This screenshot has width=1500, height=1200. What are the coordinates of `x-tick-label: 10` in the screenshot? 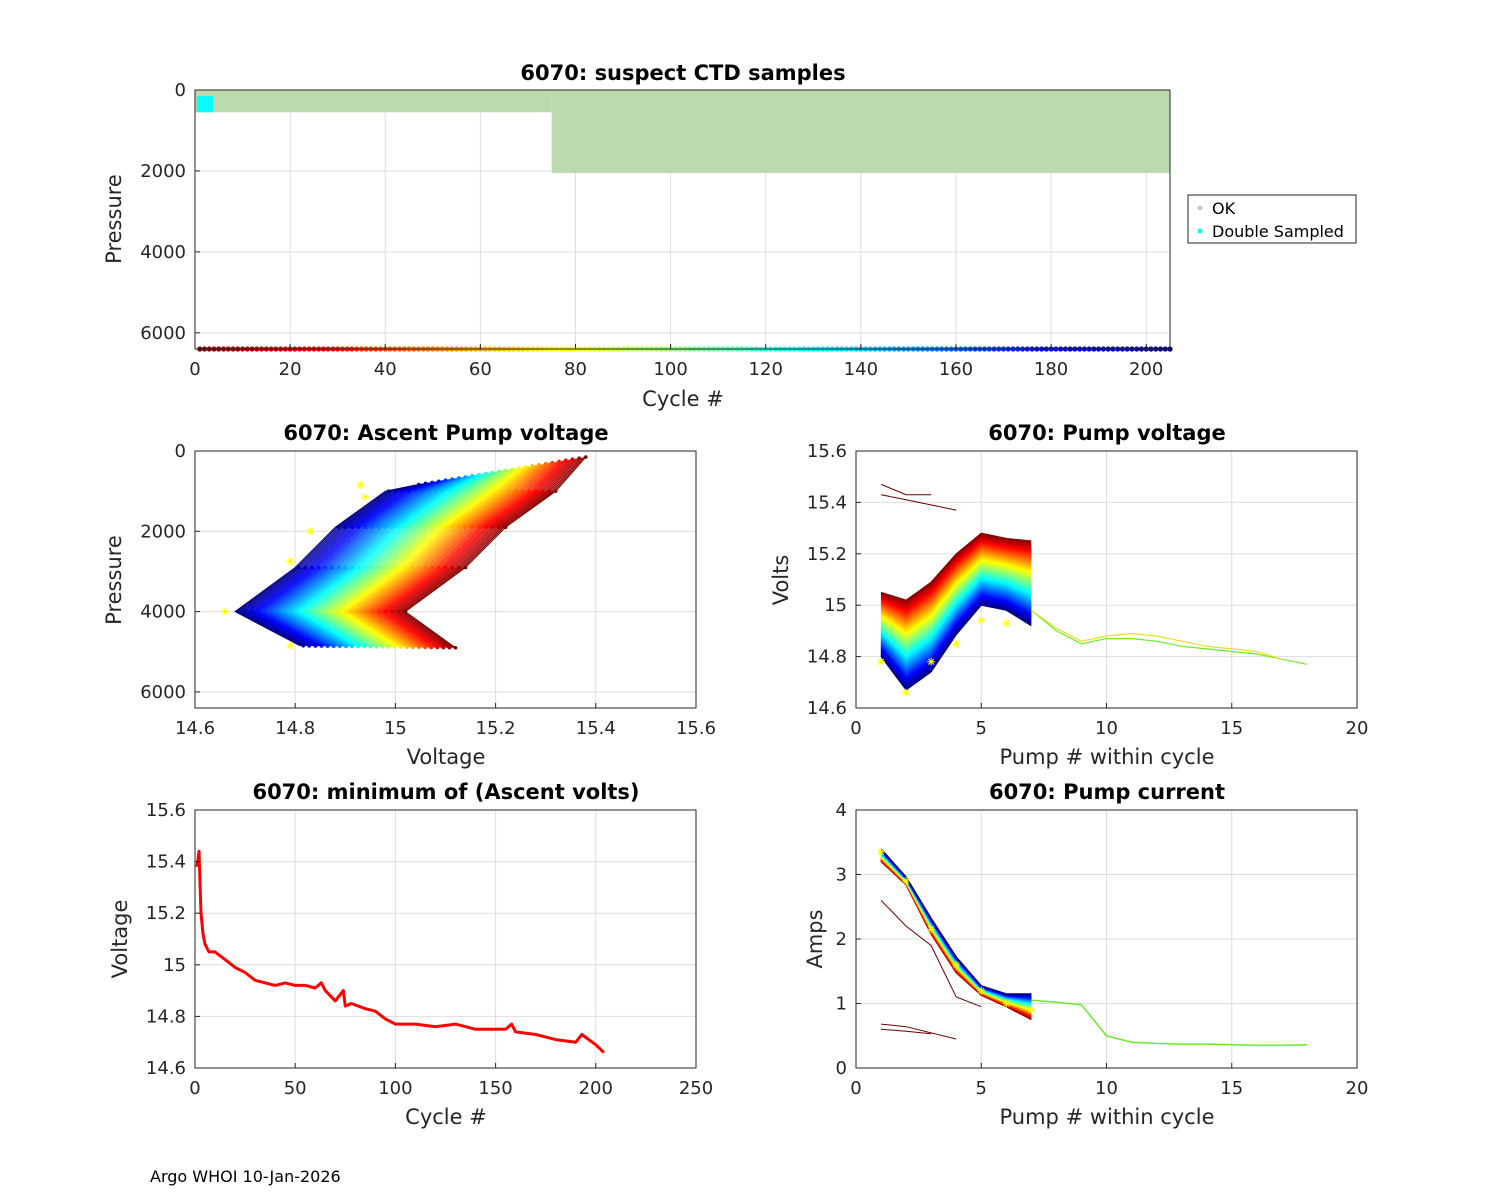 It's located at (1106, 1088).